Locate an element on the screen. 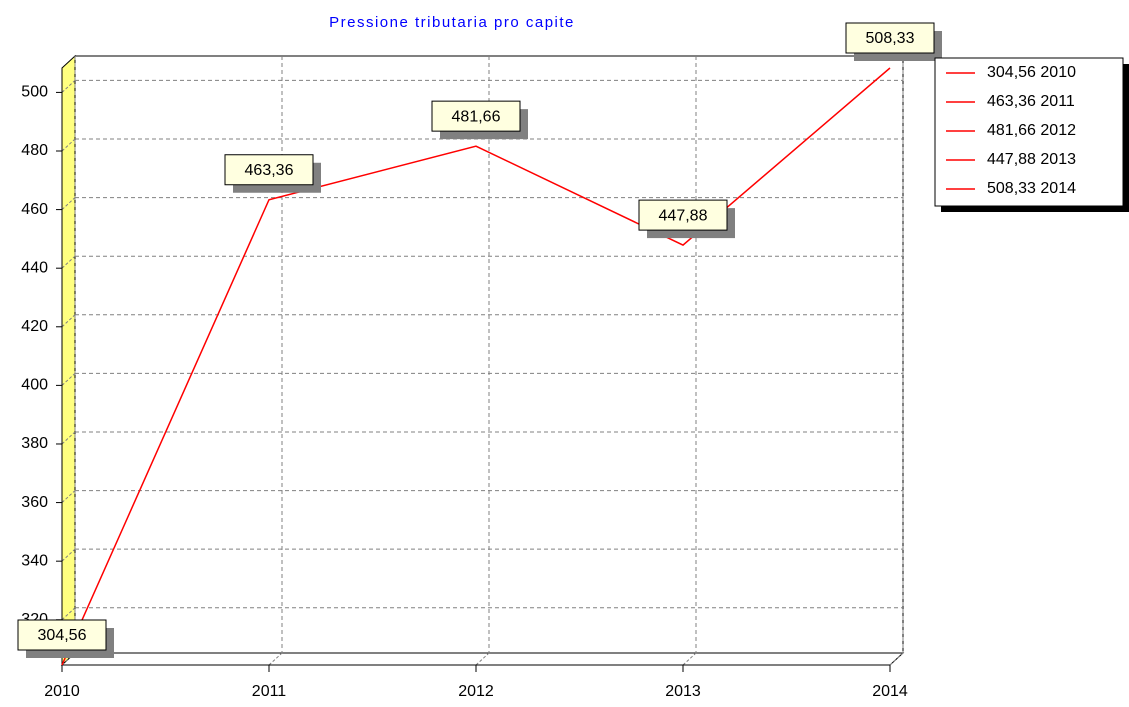 This screenshot has width=1129, height=707. x-tick-label: 2012 is located at coordinates (476, 691).